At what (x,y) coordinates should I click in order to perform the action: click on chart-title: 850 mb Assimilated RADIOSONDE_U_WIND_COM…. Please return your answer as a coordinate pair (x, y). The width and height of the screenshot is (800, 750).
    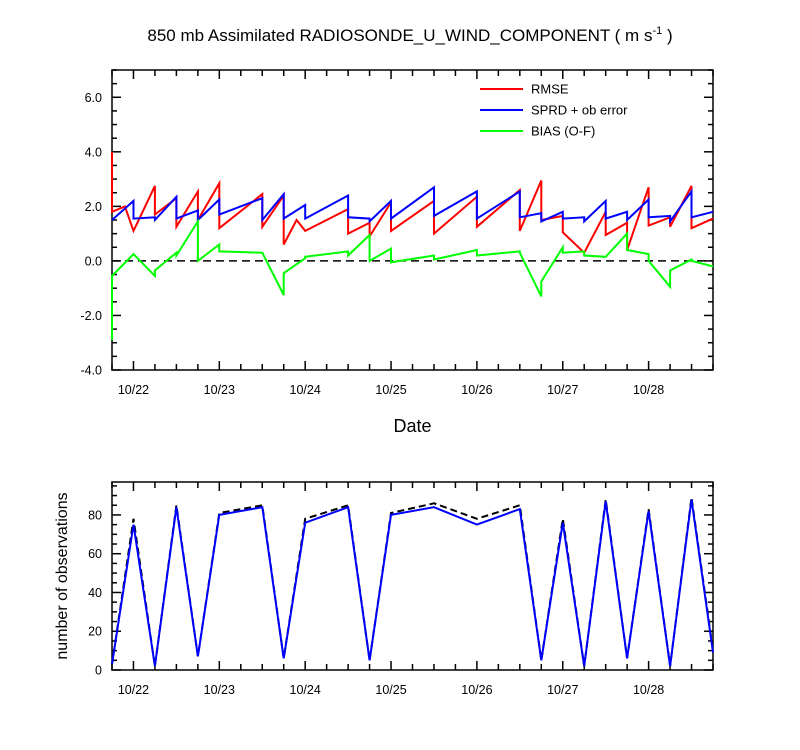
    Looking at the image, I should click on (409, 35).